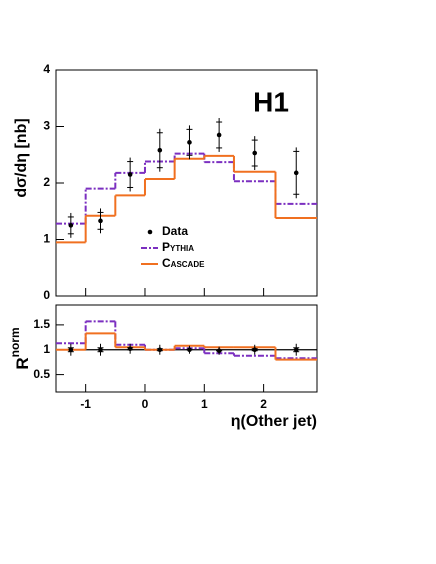  I want to click on plot-frame, so click(186, 348).